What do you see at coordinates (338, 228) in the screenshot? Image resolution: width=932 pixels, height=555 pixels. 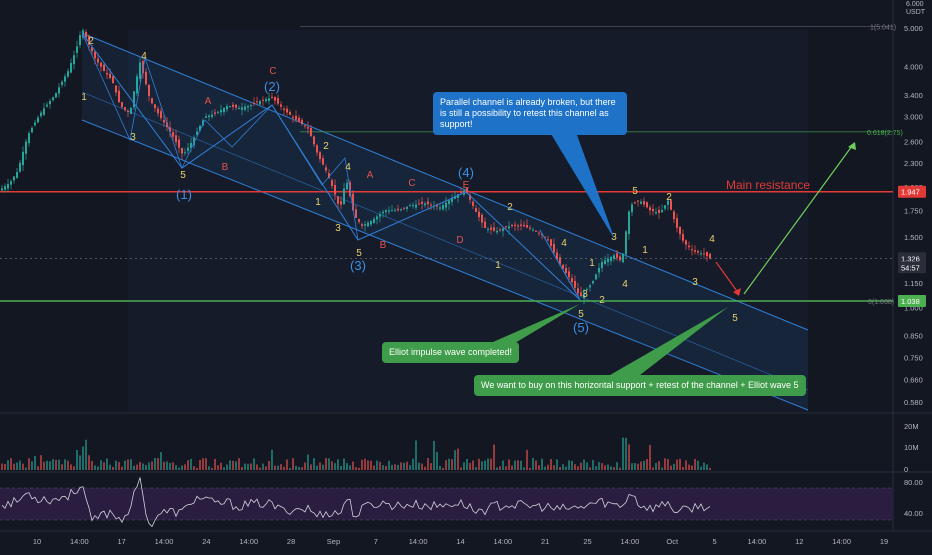 I see `wave-label: 3` at bounding box center [338, 228].